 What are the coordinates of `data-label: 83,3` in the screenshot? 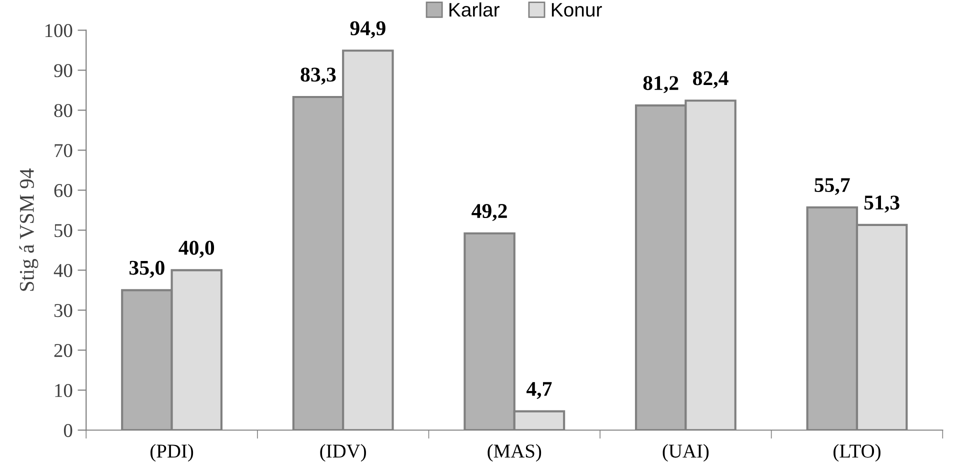 It's located at (318, 76).